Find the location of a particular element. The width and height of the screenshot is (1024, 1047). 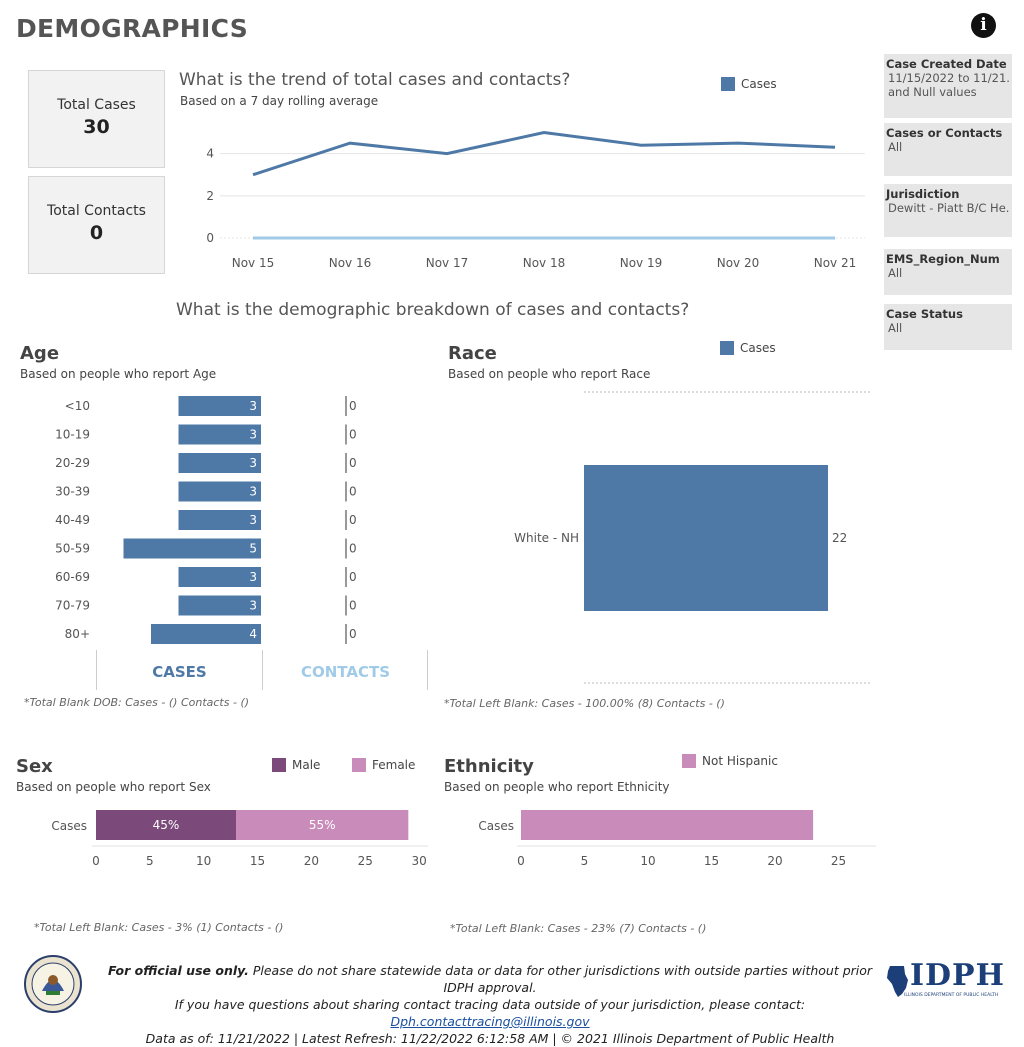

race-bar-chart: White - NH 22 is located at coordinates (663, 538).